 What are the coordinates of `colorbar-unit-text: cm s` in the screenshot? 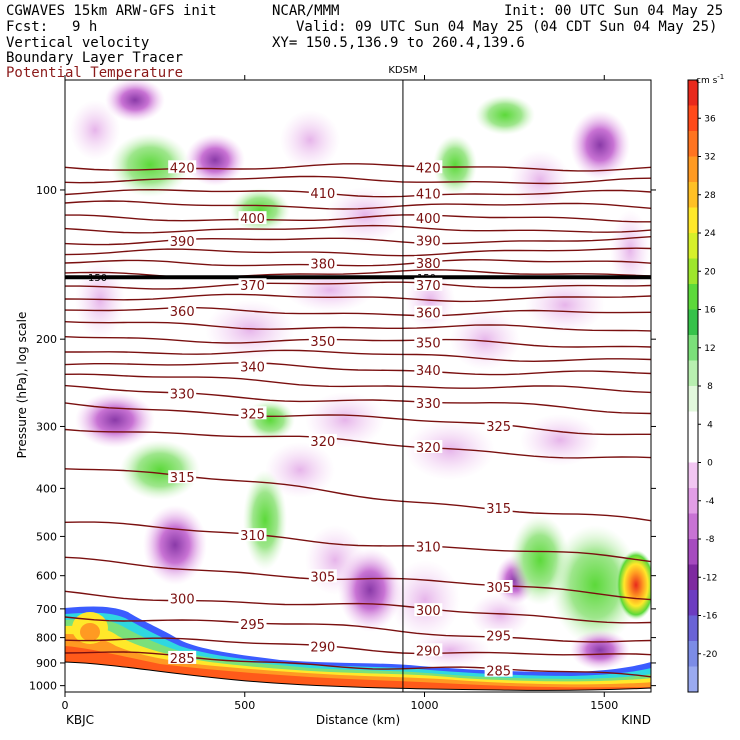 It's located at (707, 81).